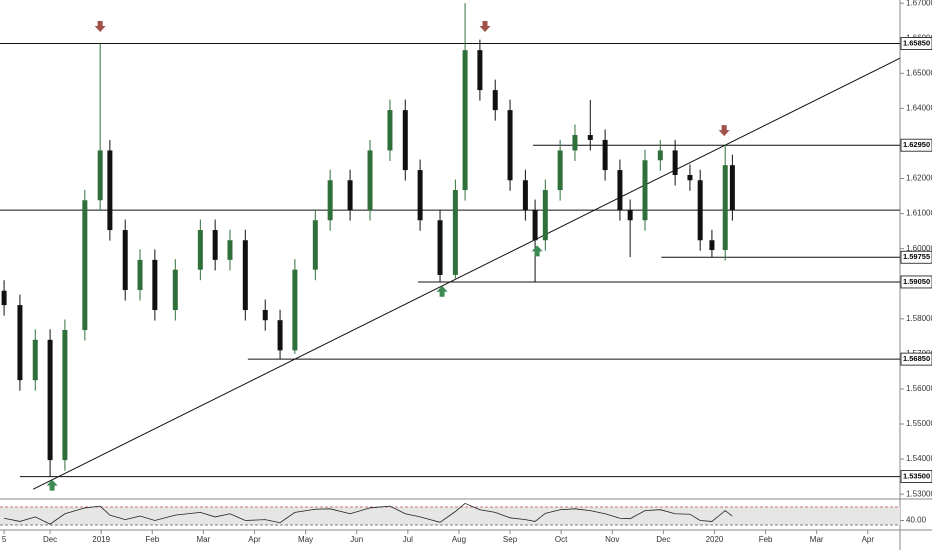  I want to click on rsi-band, so click(450, 516).